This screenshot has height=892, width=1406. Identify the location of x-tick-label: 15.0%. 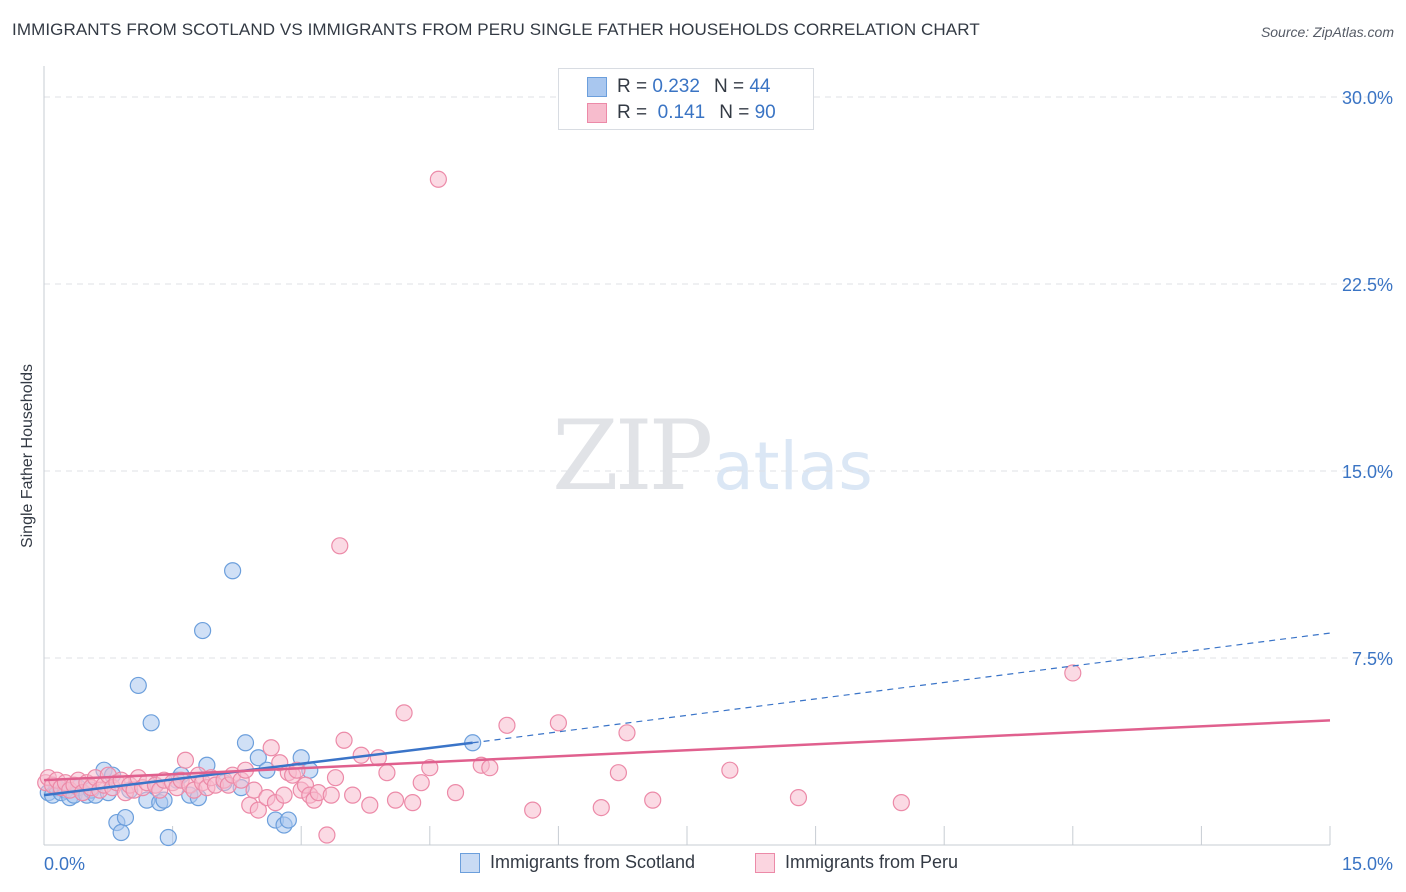
(1367, 864).